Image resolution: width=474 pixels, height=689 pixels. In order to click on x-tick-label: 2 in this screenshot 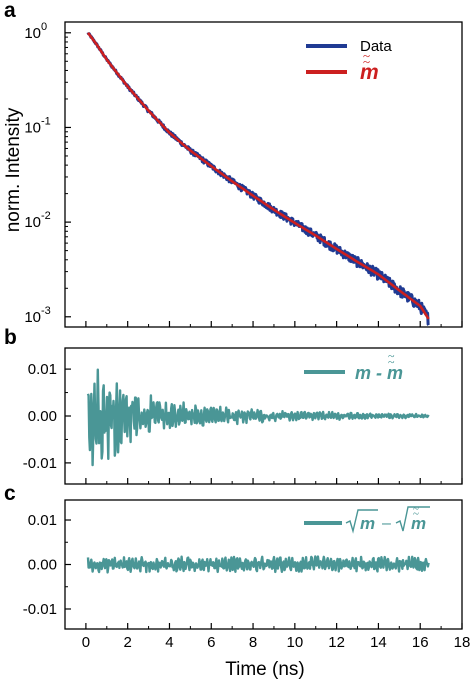, I will do `click(128, 642)`.